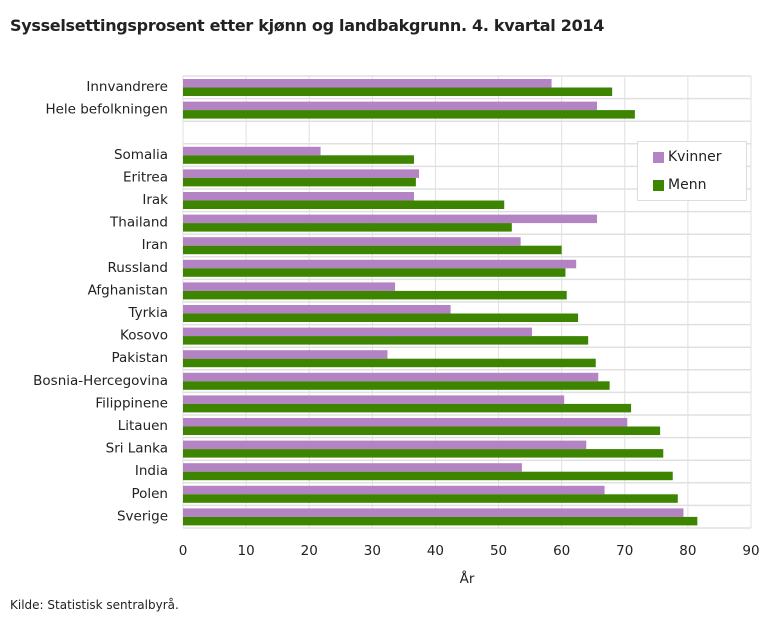  I want to click on x-tick-label: 50, so click(498, 551).